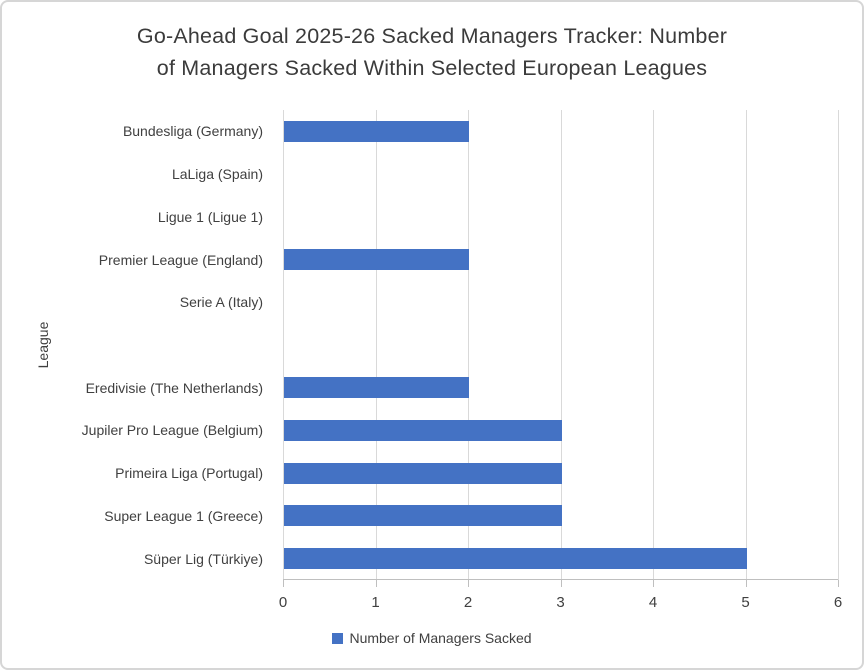 This screenshot has height=670, width=864. What do you see at coordinates (745, 602) in the screenshot?
I see `x-axis-tick-label: 5` at bounding box center [745, 602].